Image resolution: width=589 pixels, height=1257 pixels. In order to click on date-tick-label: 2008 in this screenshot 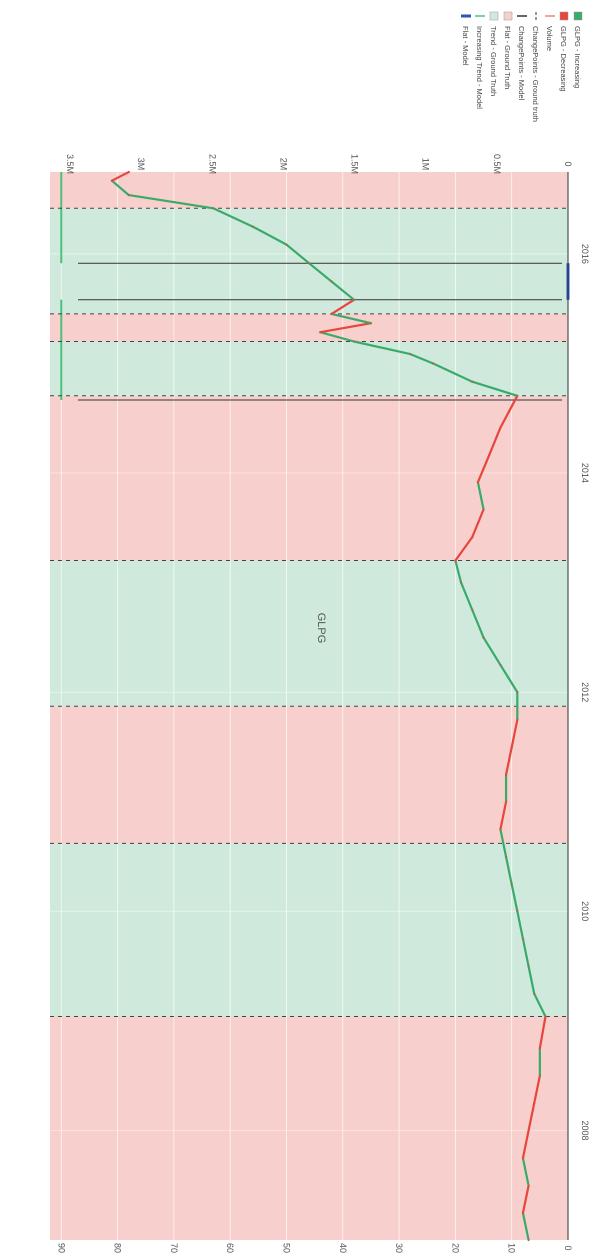, I will do `click(584, 1130)`.